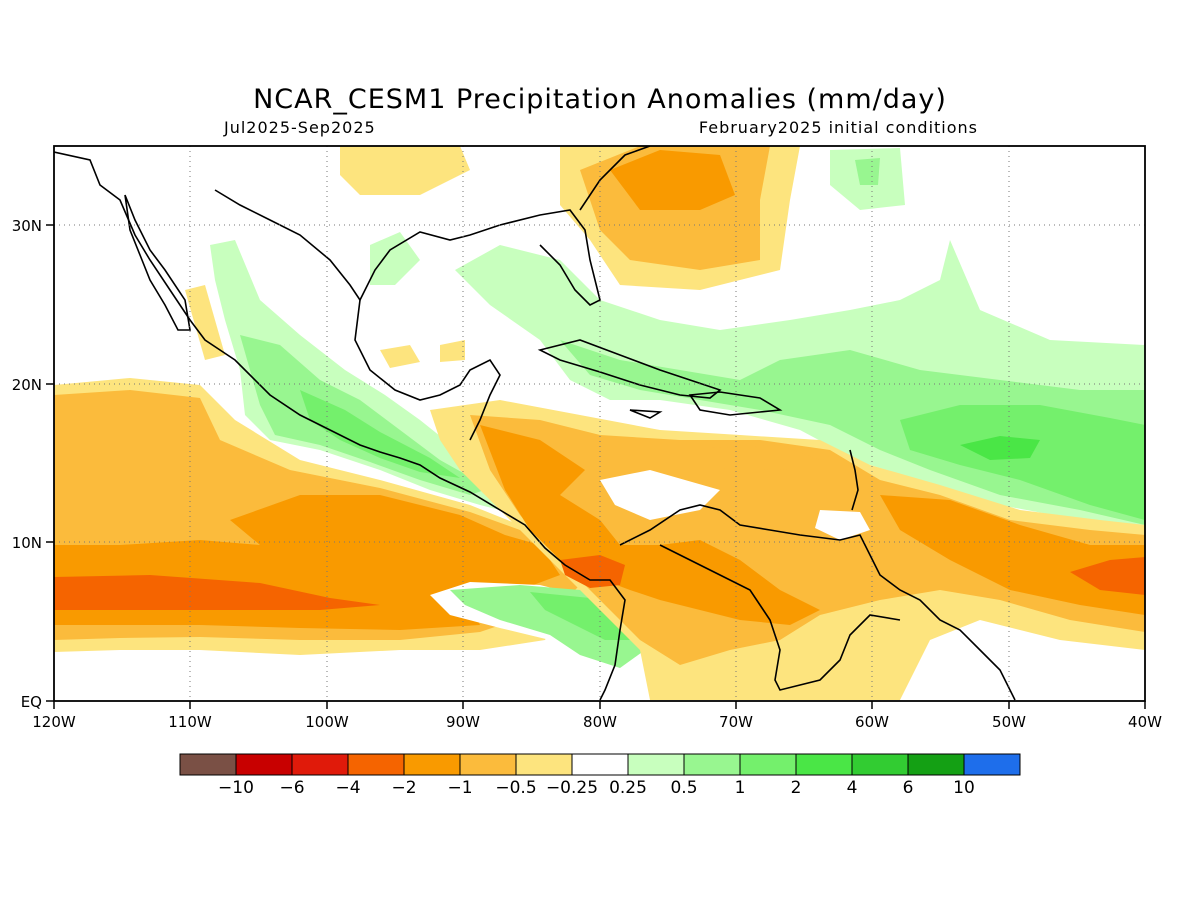 The height and width of the screenshot is (900, 1200). I want to click on lon-label-80w: 80W, so click(600, 722).